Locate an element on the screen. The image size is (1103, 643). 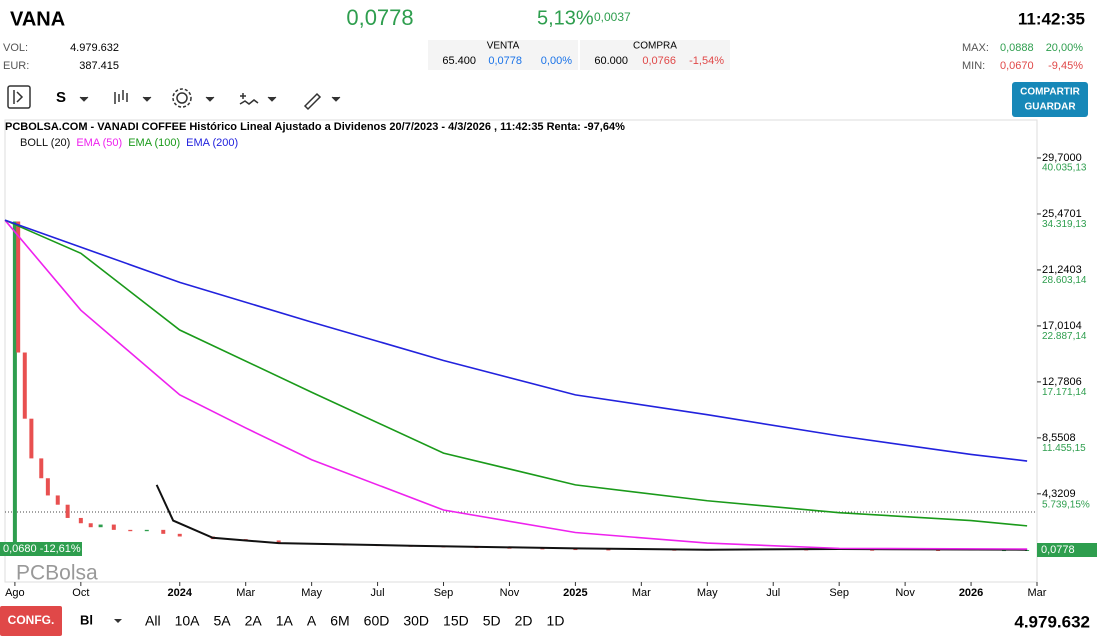
mode-caret is located at coordinates (118, 621).